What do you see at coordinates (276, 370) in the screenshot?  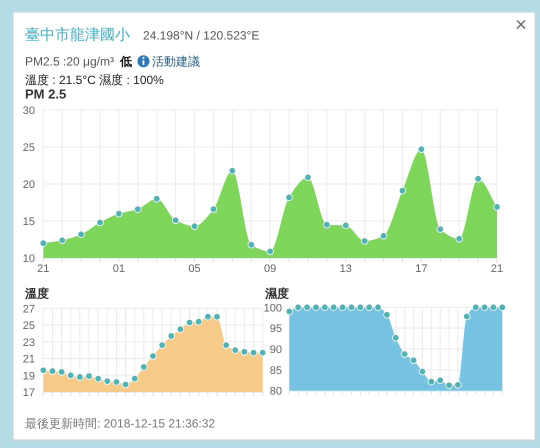 I see `y-tick-label: 85` at bounding box center [276, 370].